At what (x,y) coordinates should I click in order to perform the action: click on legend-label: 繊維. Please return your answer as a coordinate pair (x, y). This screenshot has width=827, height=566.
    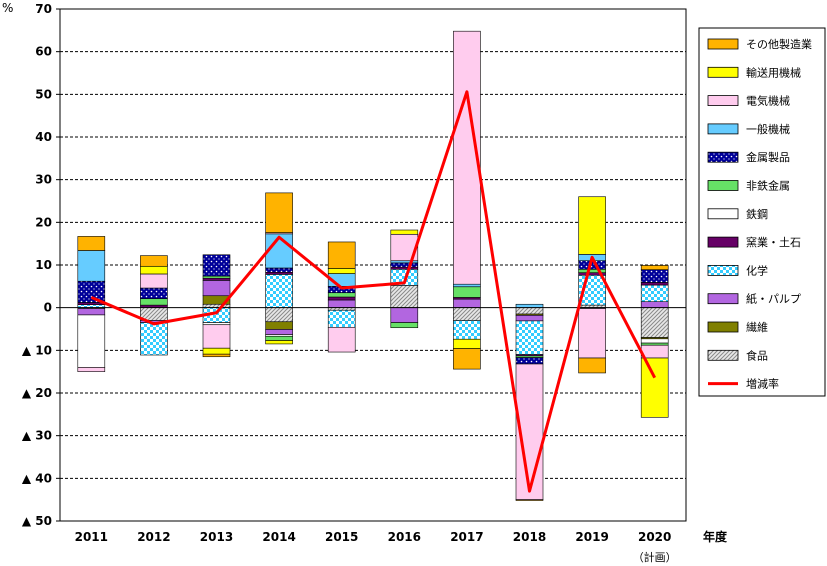
    Looking at the image, I should click on (757, 327).